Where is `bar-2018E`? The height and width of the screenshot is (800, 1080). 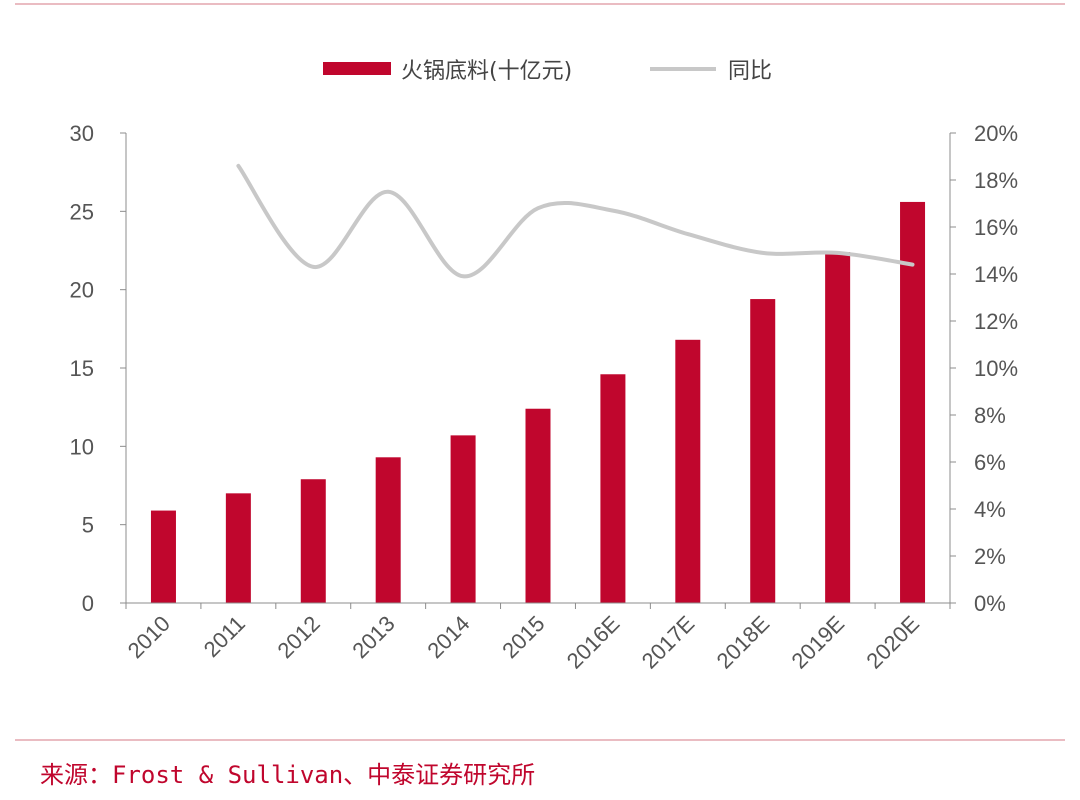 bar-2018E is located at coordinates (763, 451).